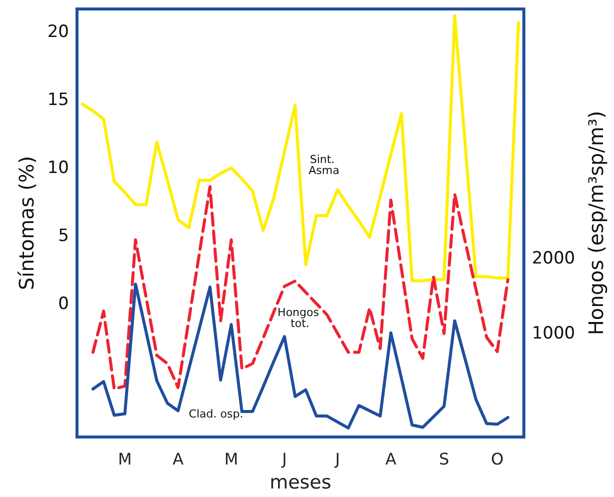  What do you see at coordinates (497, 459) in the screenshot?
I see `x-tick-label: O` at bounding box center [497, 459].